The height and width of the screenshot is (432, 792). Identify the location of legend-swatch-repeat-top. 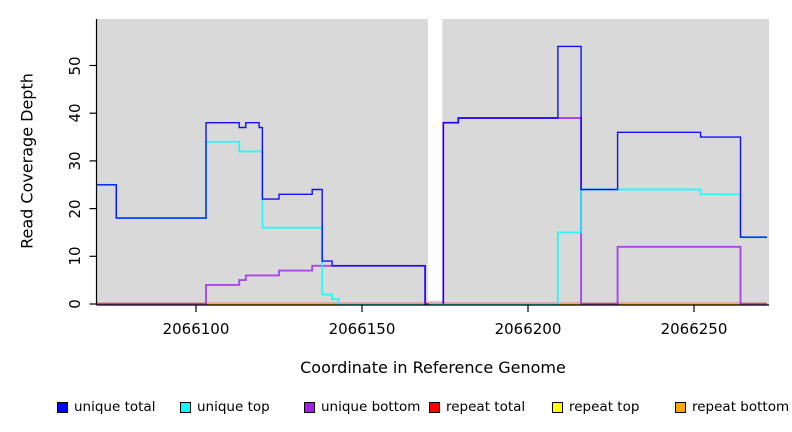
(557, 407).